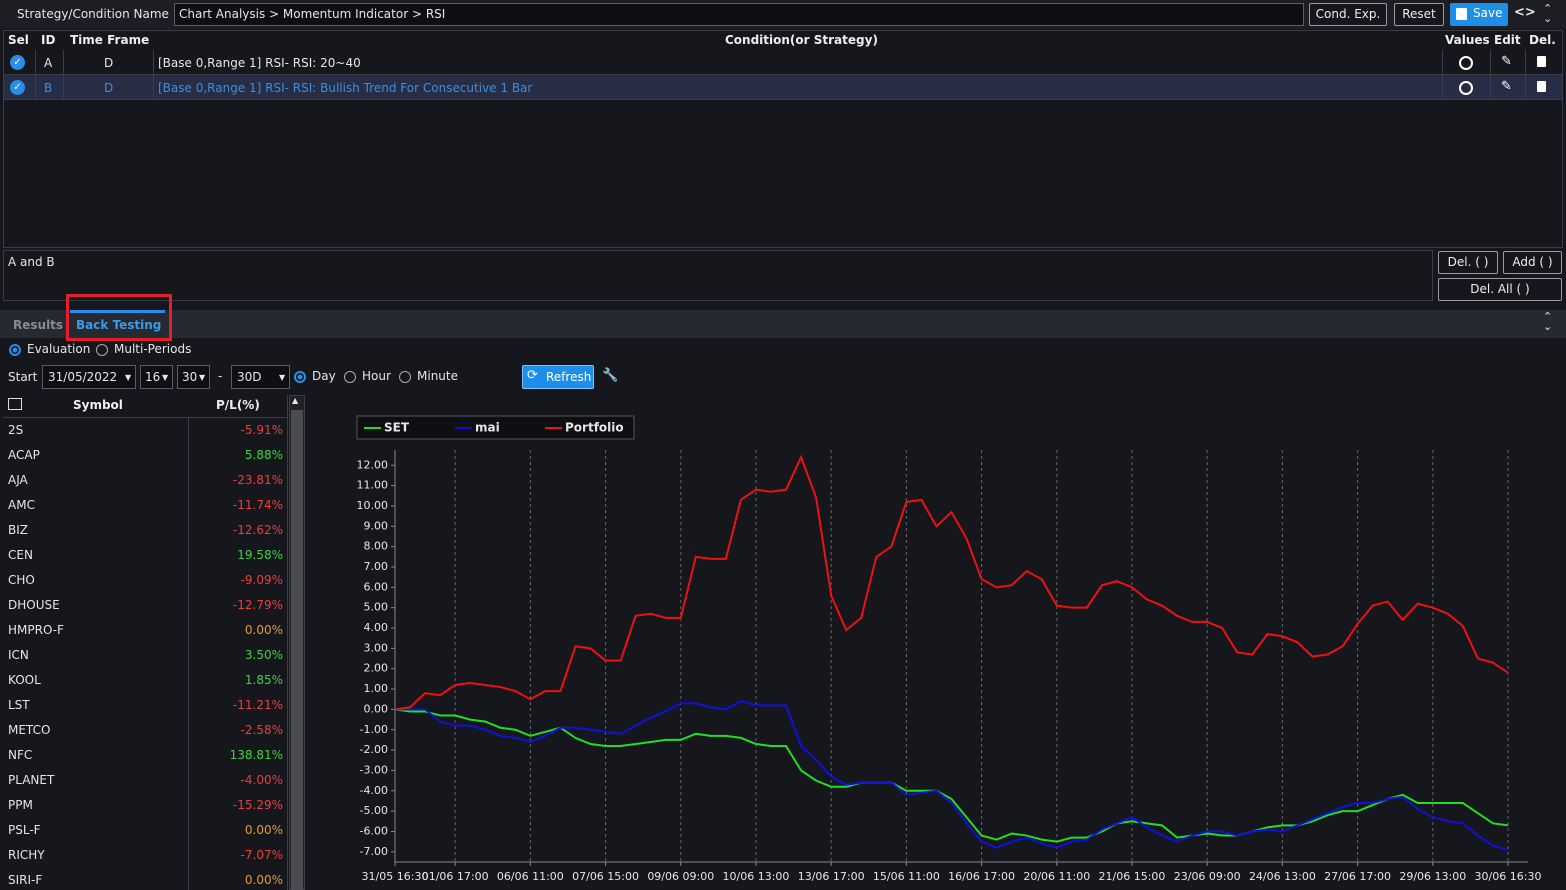 Image resolution: width=1566 pixels, height=890 pixels. Describe the element at coordinates (26, 855) in the screenshot. I see `symbol: RICHY` at that location.